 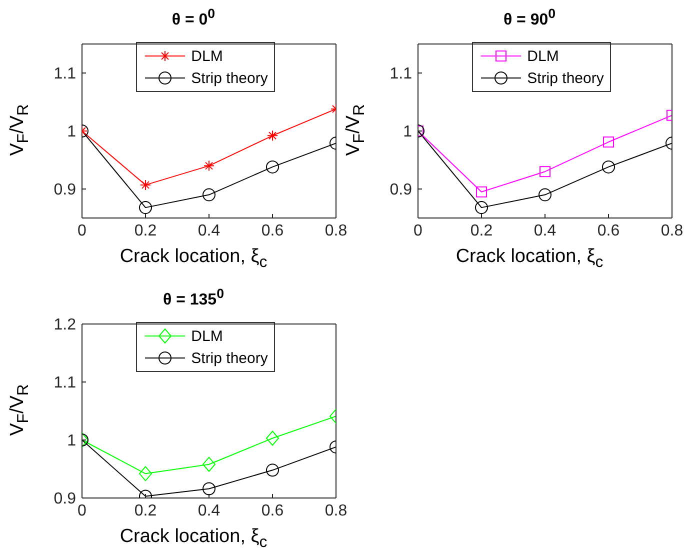 I want to click on y-tick-label: 1.2, so click(x=65, y=325).